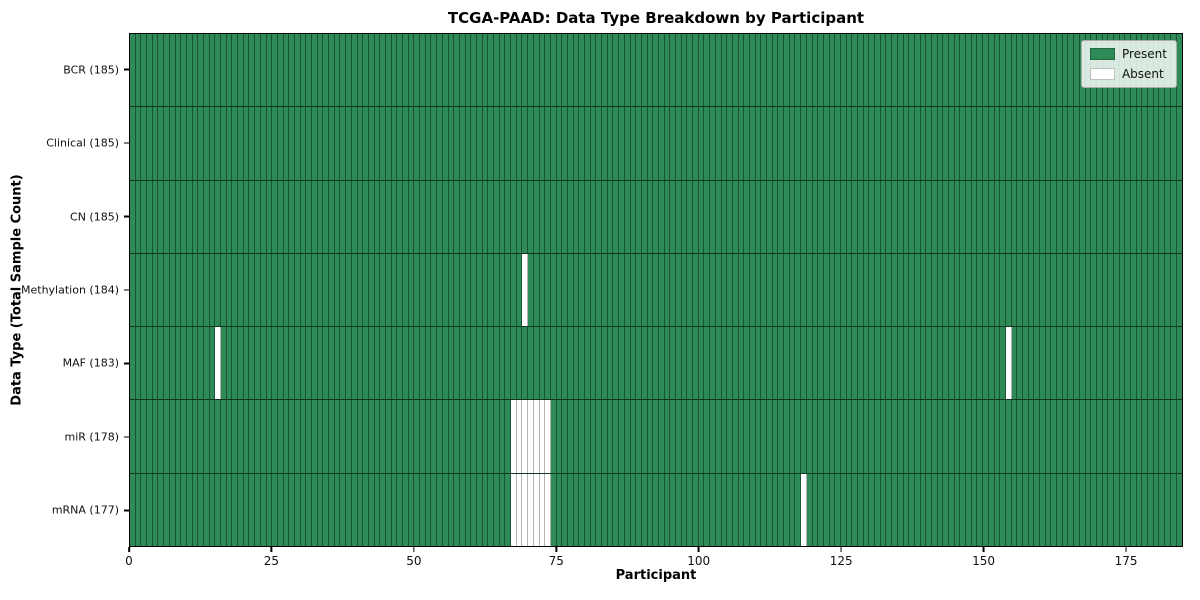 The width and height of the screenshot is (1200, 600). I want to click on y-tick-mark, so click(126, 363).